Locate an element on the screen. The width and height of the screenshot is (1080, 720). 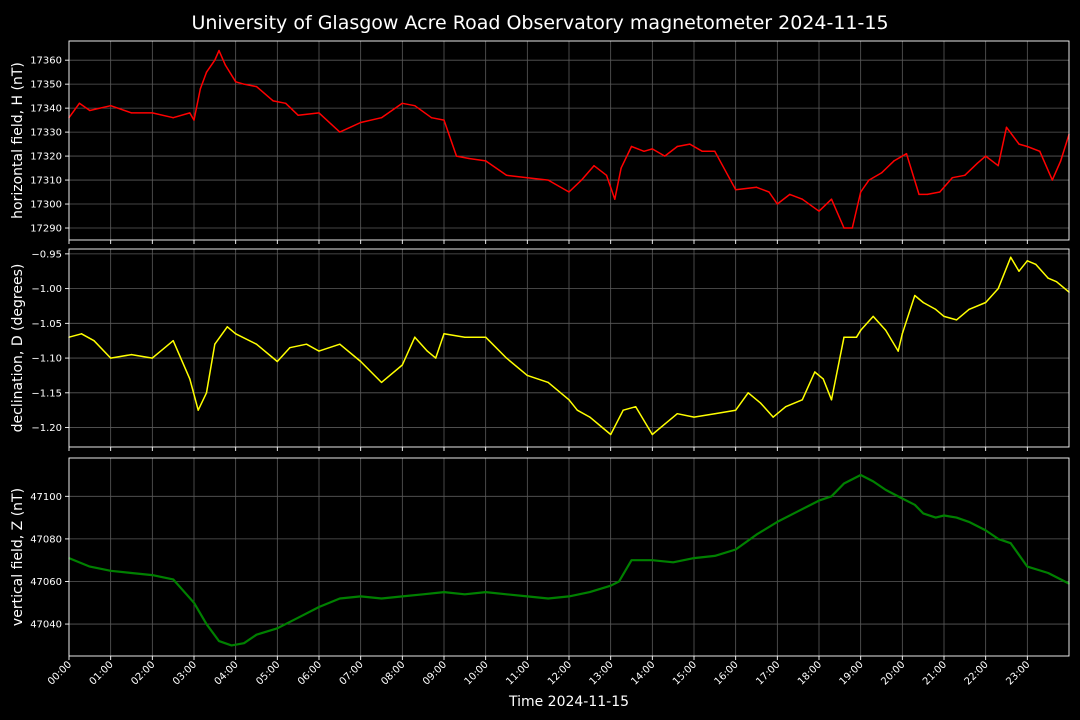
y-tick-label: 47080 is located at coordinates (46, 539).